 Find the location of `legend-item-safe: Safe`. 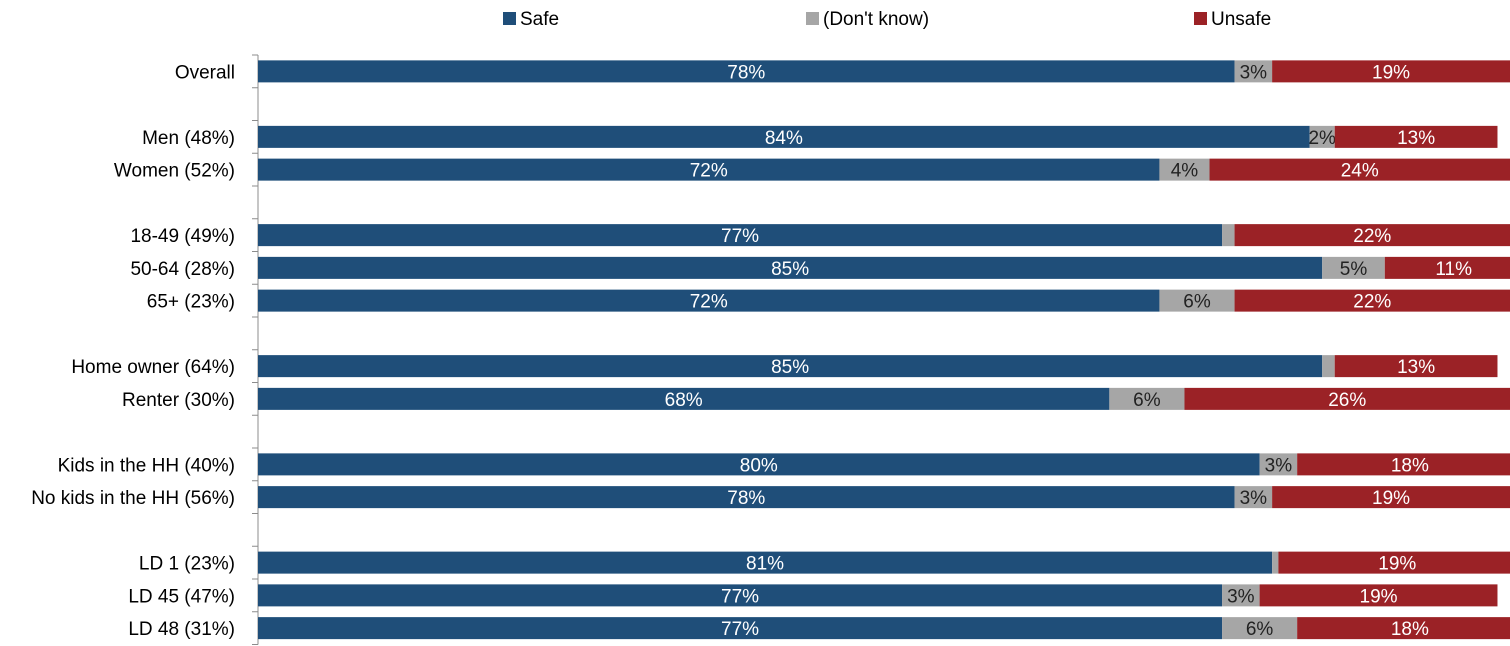

legend-item-safe: Safe is located at coordinates (531, 19).